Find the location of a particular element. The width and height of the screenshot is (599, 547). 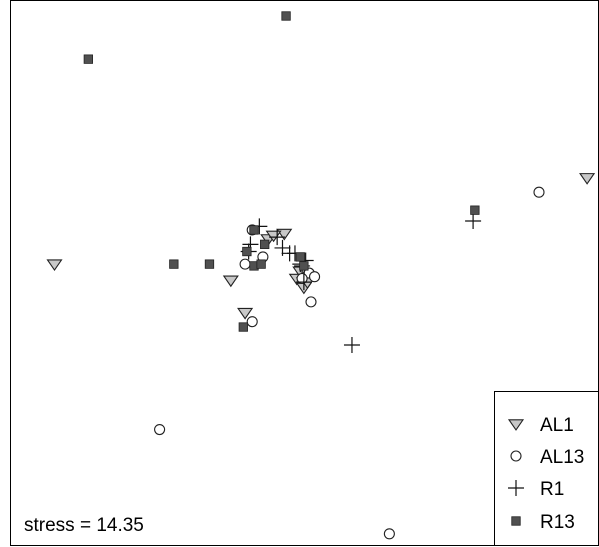

legend-symbol-square is located at coordinates (516, 521).